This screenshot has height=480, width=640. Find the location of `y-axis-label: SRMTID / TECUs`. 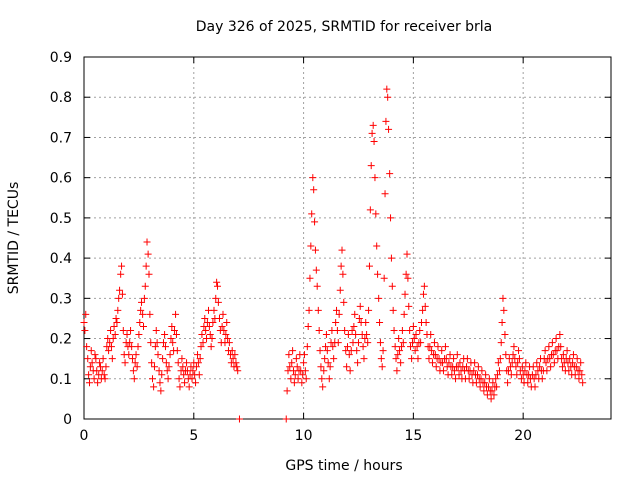

y-axis-label: SRMTID / TECUs is located at coordinates (14, 238).